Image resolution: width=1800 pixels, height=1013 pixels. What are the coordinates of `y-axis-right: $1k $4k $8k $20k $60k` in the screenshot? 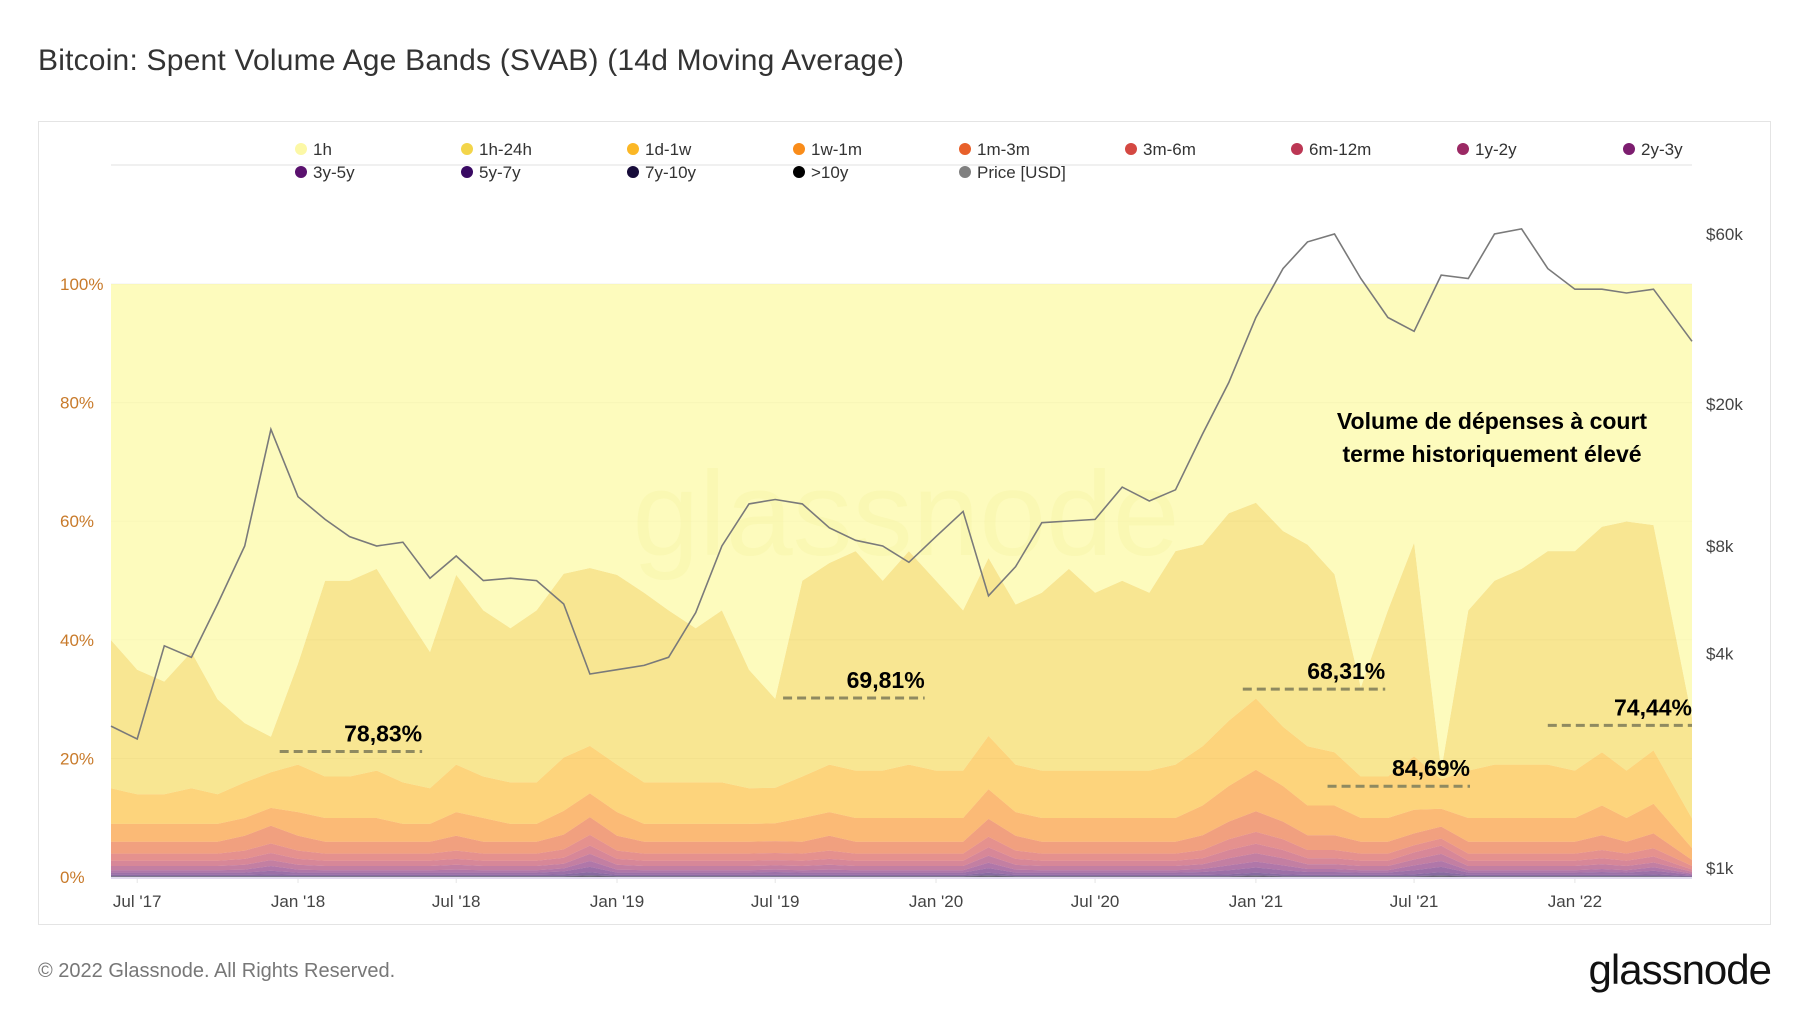 It's located at (1724, 551).